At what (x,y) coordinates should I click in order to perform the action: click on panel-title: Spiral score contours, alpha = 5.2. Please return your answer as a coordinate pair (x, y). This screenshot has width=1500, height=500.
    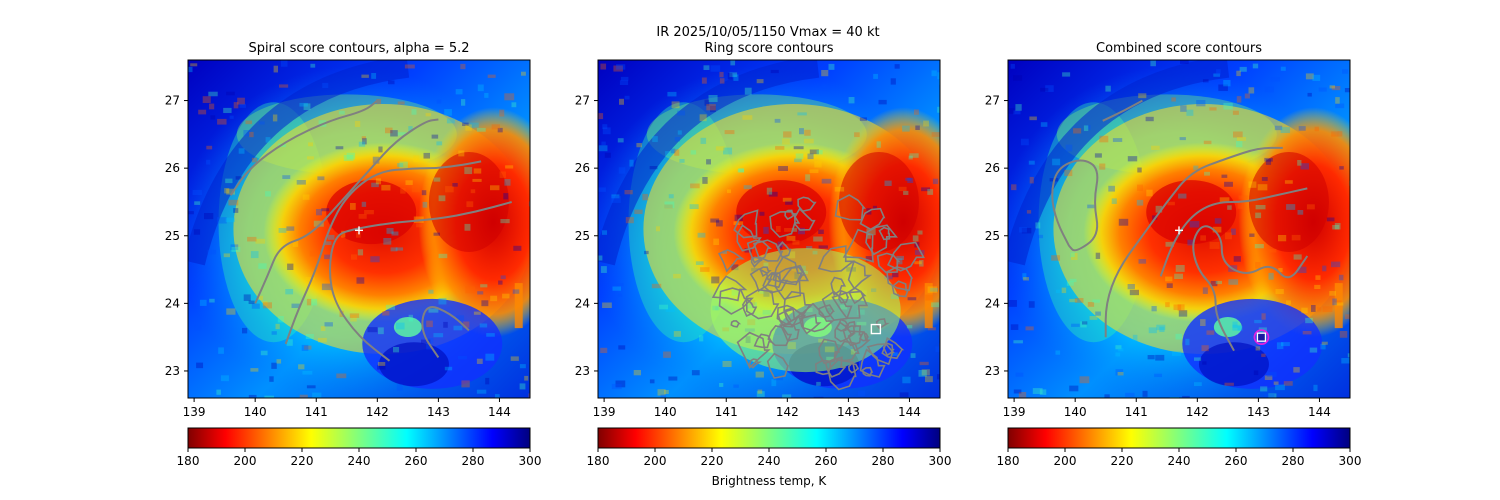
    Looking at the image, I should click on (358, 48).